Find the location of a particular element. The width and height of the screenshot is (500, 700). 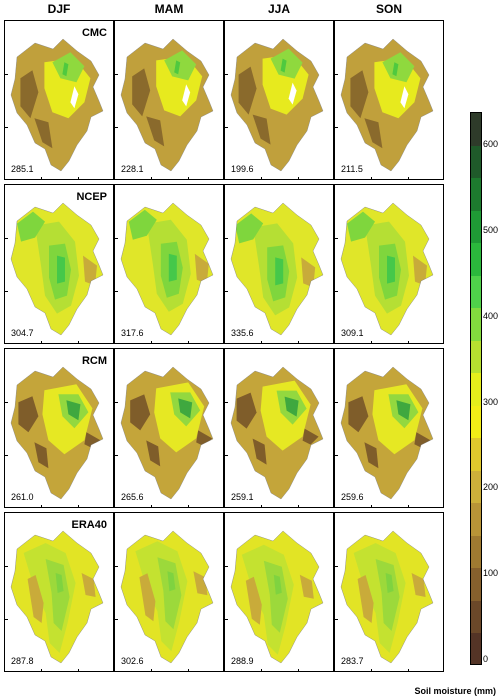

colorbar-tick-label: 0 is located at coordinates (486, 659).